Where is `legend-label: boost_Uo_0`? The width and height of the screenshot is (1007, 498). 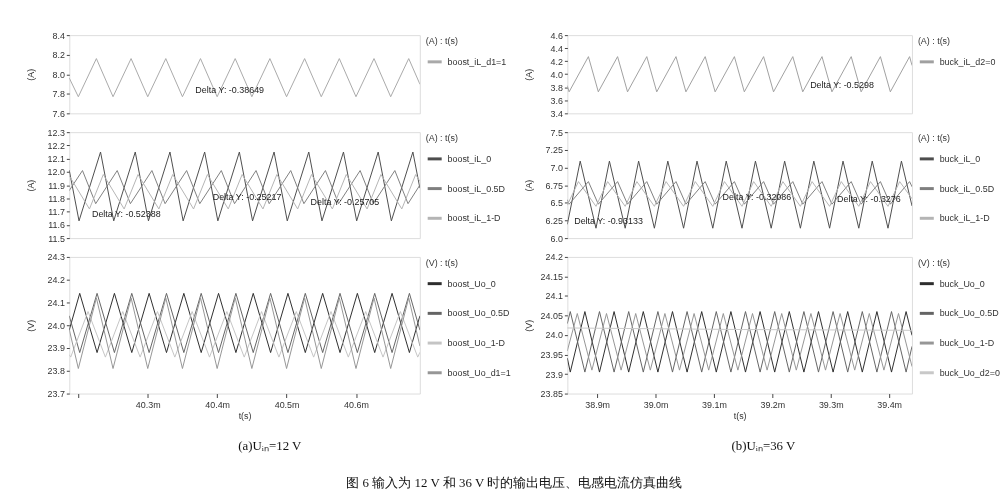
legend-label: boost_Uo_0 is located at coordinates (471, 283).